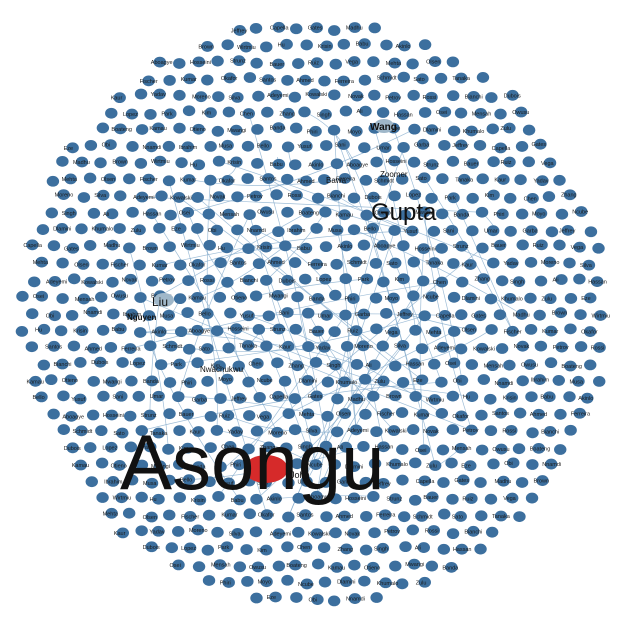 This screenshot has height=620, width=628. Describe the element at coordinates (207, 114) in the screenshot. I see `node-label: Kim` at that location.